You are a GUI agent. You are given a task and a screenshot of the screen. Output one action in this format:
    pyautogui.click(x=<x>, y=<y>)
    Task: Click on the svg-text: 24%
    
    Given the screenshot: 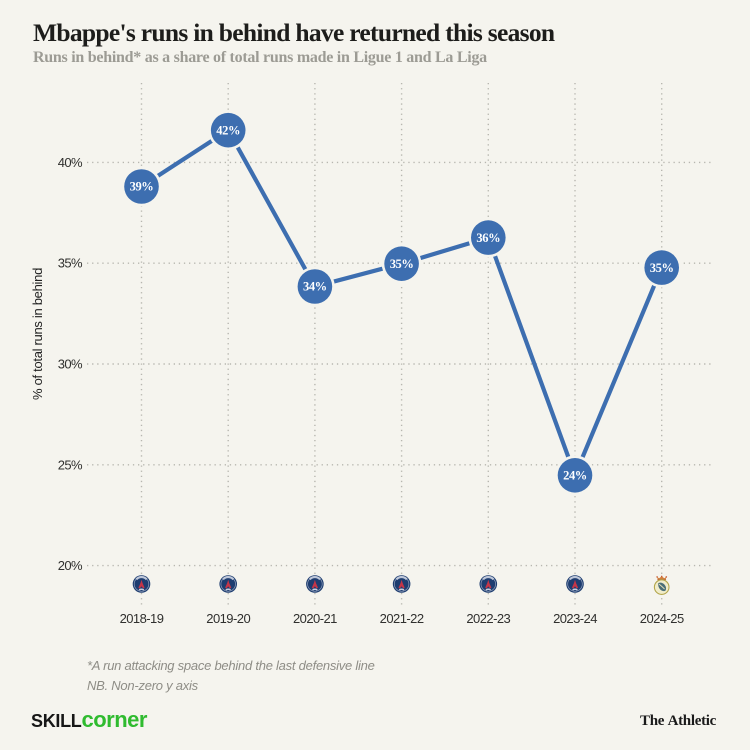 What is the action you would take?
    pyautogui.click(x=575, y=476)
    